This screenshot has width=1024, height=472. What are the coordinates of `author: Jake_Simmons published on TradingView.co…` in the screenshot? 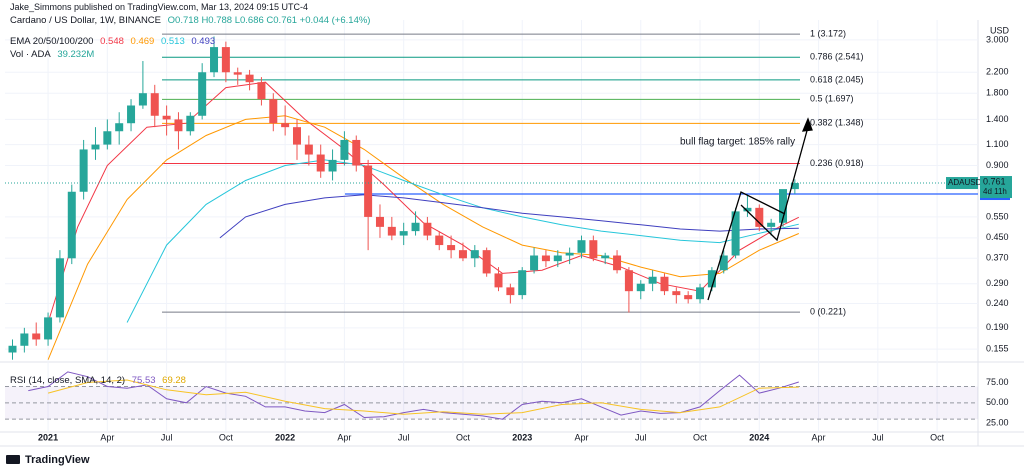 It's located at (159, 7).